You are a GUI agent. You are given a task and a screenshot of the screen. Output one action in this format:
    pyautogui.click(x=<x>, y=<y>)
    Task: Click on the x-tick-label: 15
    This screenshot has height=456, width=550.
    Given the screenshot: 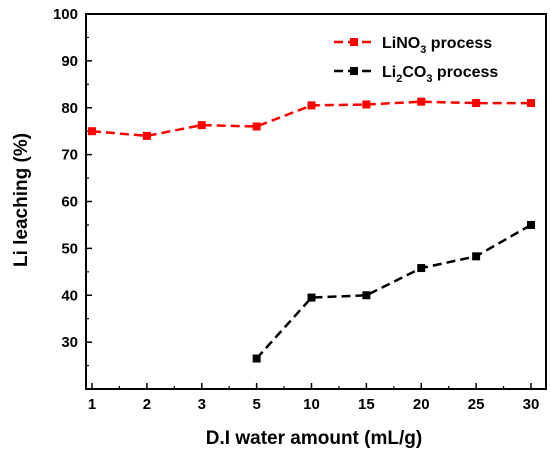 What is the action you would take?
    pyautogui.click(x=366, y=404)
    